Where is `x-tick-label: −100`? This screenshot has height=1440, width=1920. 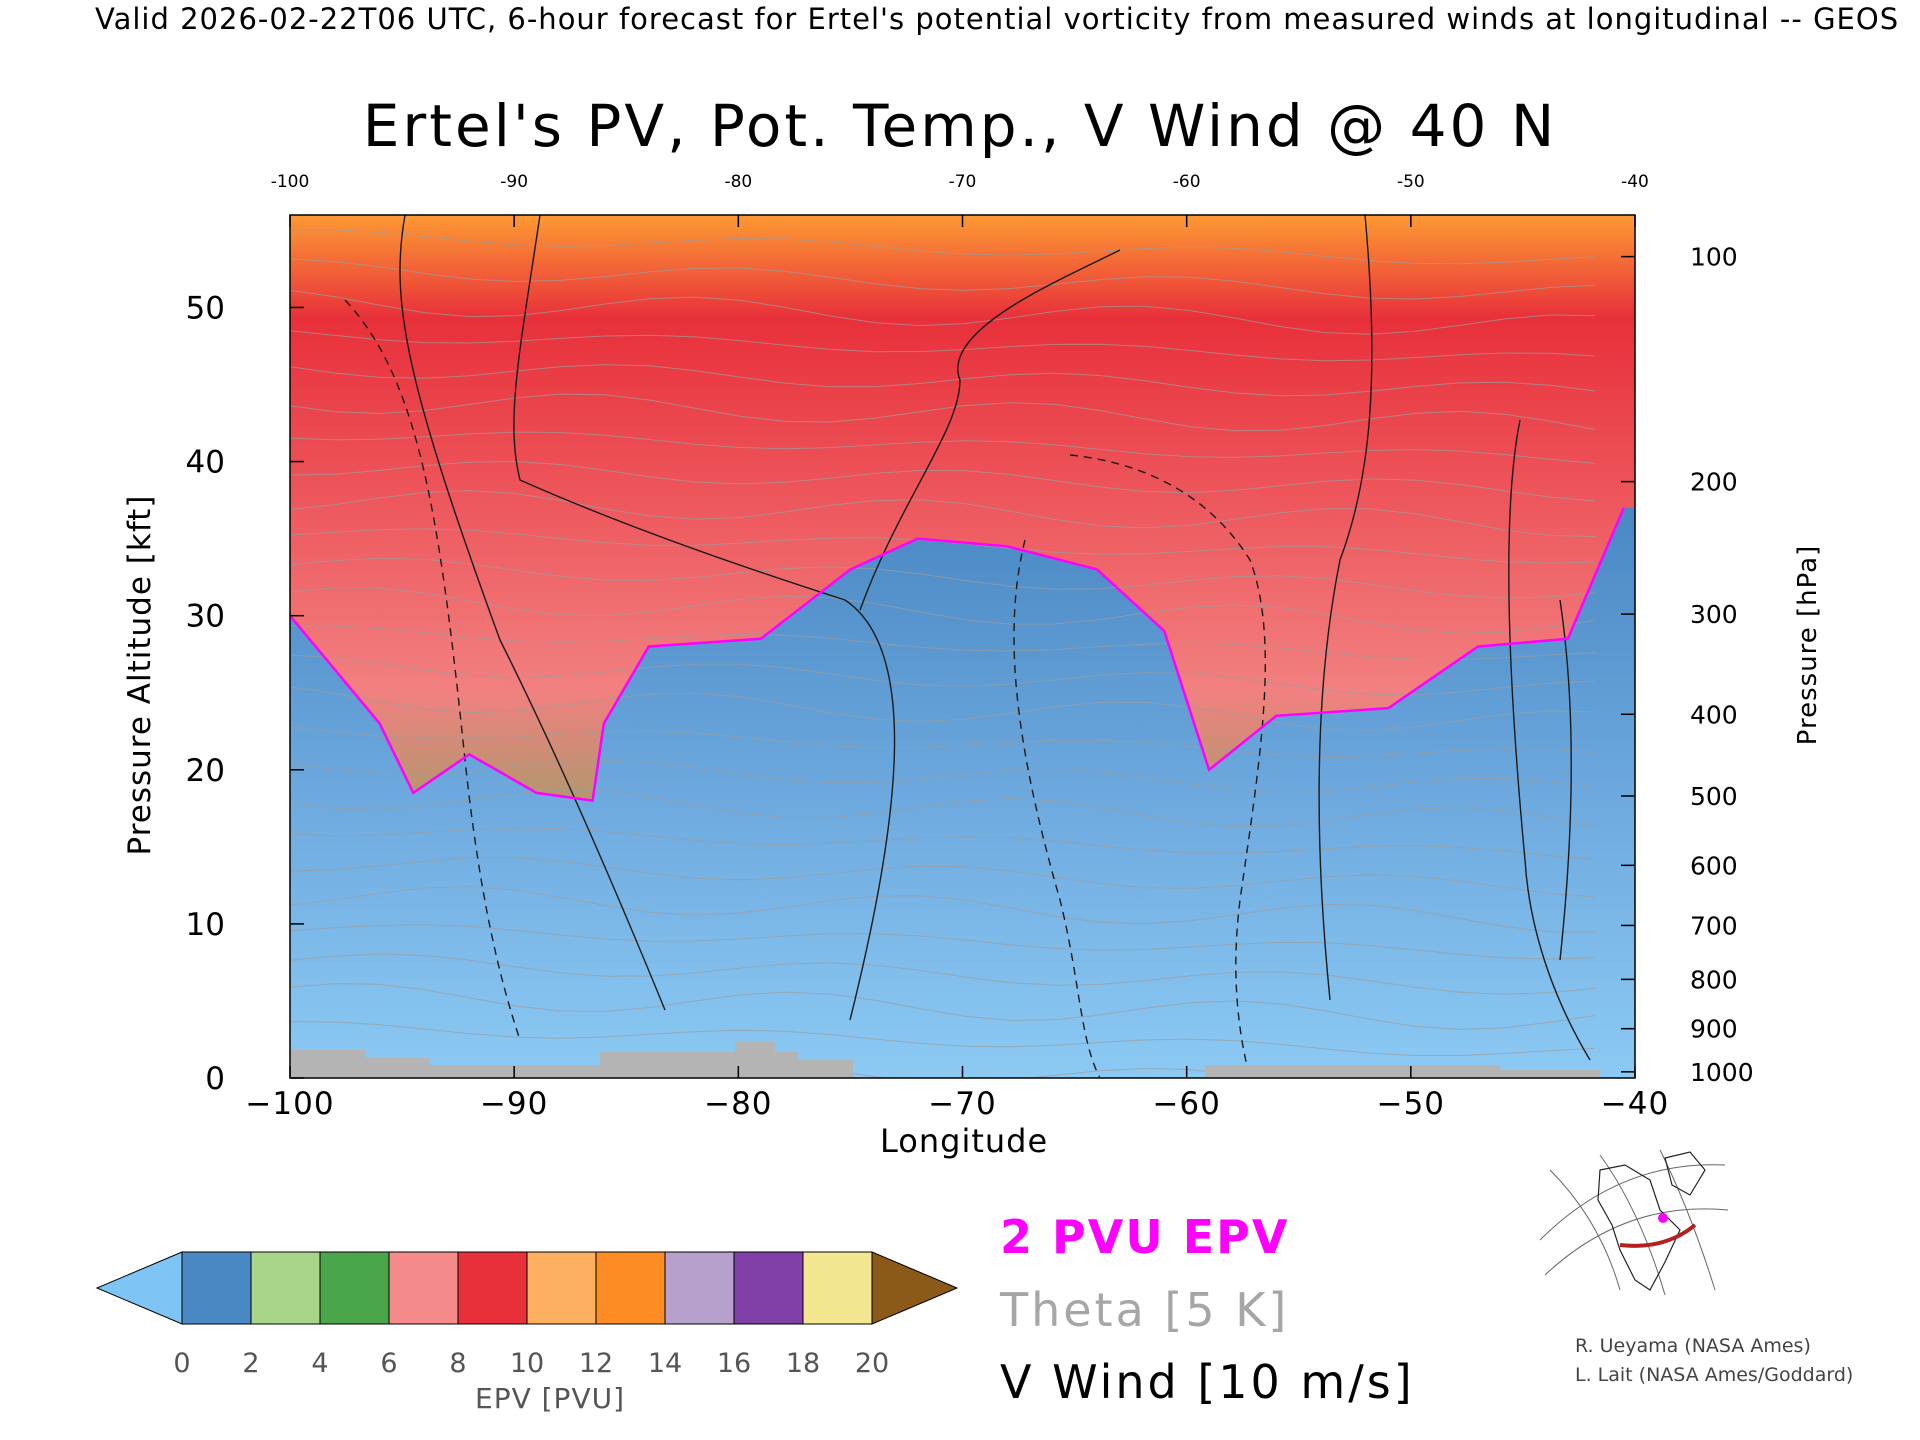
x-tick-label: −100 is located at coordinates (289, 1104).